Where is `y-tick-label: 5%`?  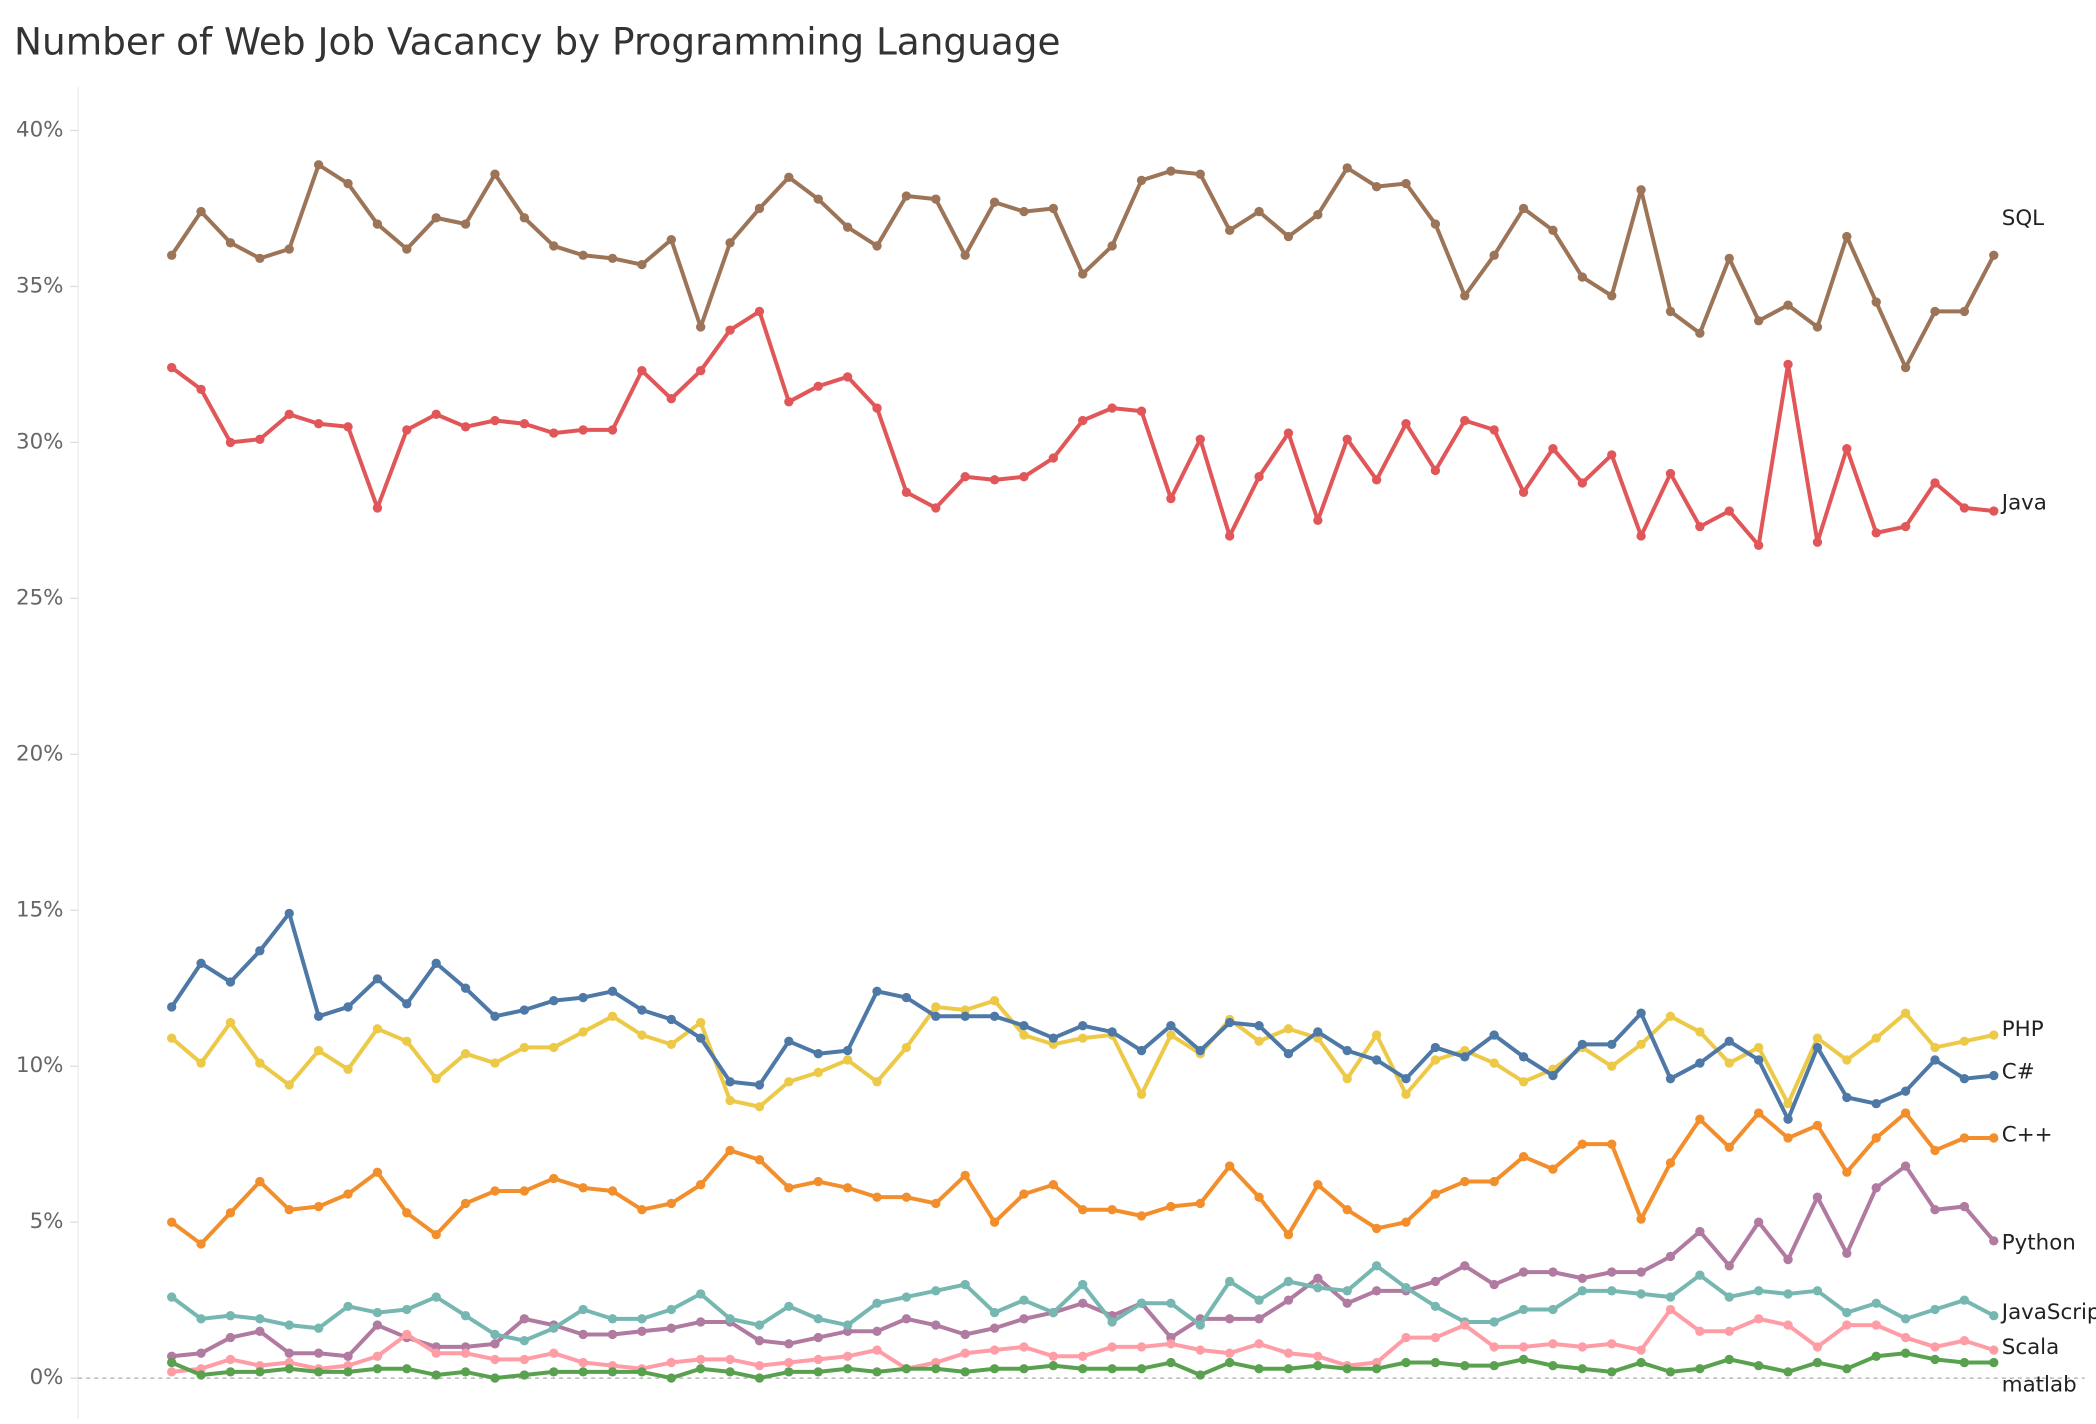 y-tick-label: 5% is located at coordinates (47, 1221).